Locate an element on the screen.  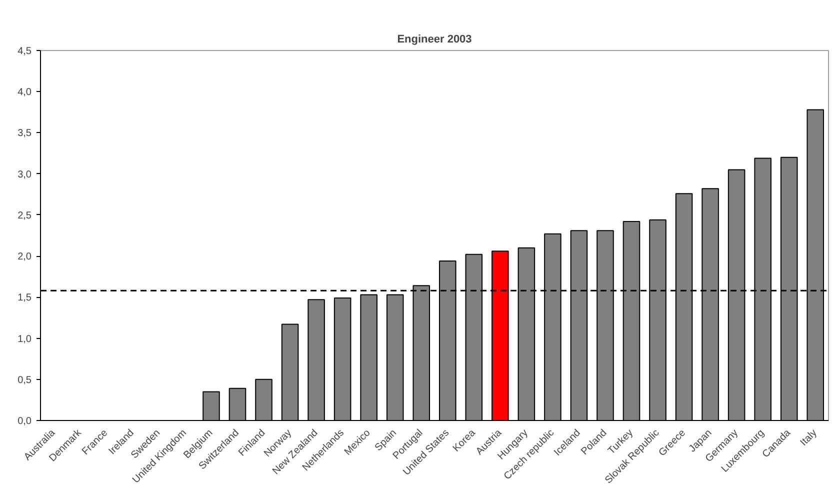
y-tick-label: 1,5 is located at coordinates (25, 298).